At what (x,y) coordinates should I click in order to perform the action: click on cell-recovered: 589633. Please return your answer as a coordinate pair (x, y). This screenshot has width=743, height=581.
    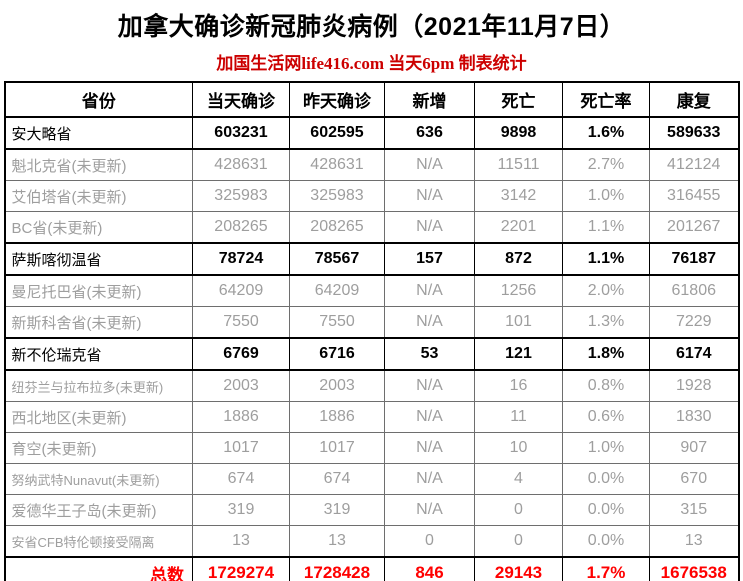
    Looking at the image, I should click on (694, 133).